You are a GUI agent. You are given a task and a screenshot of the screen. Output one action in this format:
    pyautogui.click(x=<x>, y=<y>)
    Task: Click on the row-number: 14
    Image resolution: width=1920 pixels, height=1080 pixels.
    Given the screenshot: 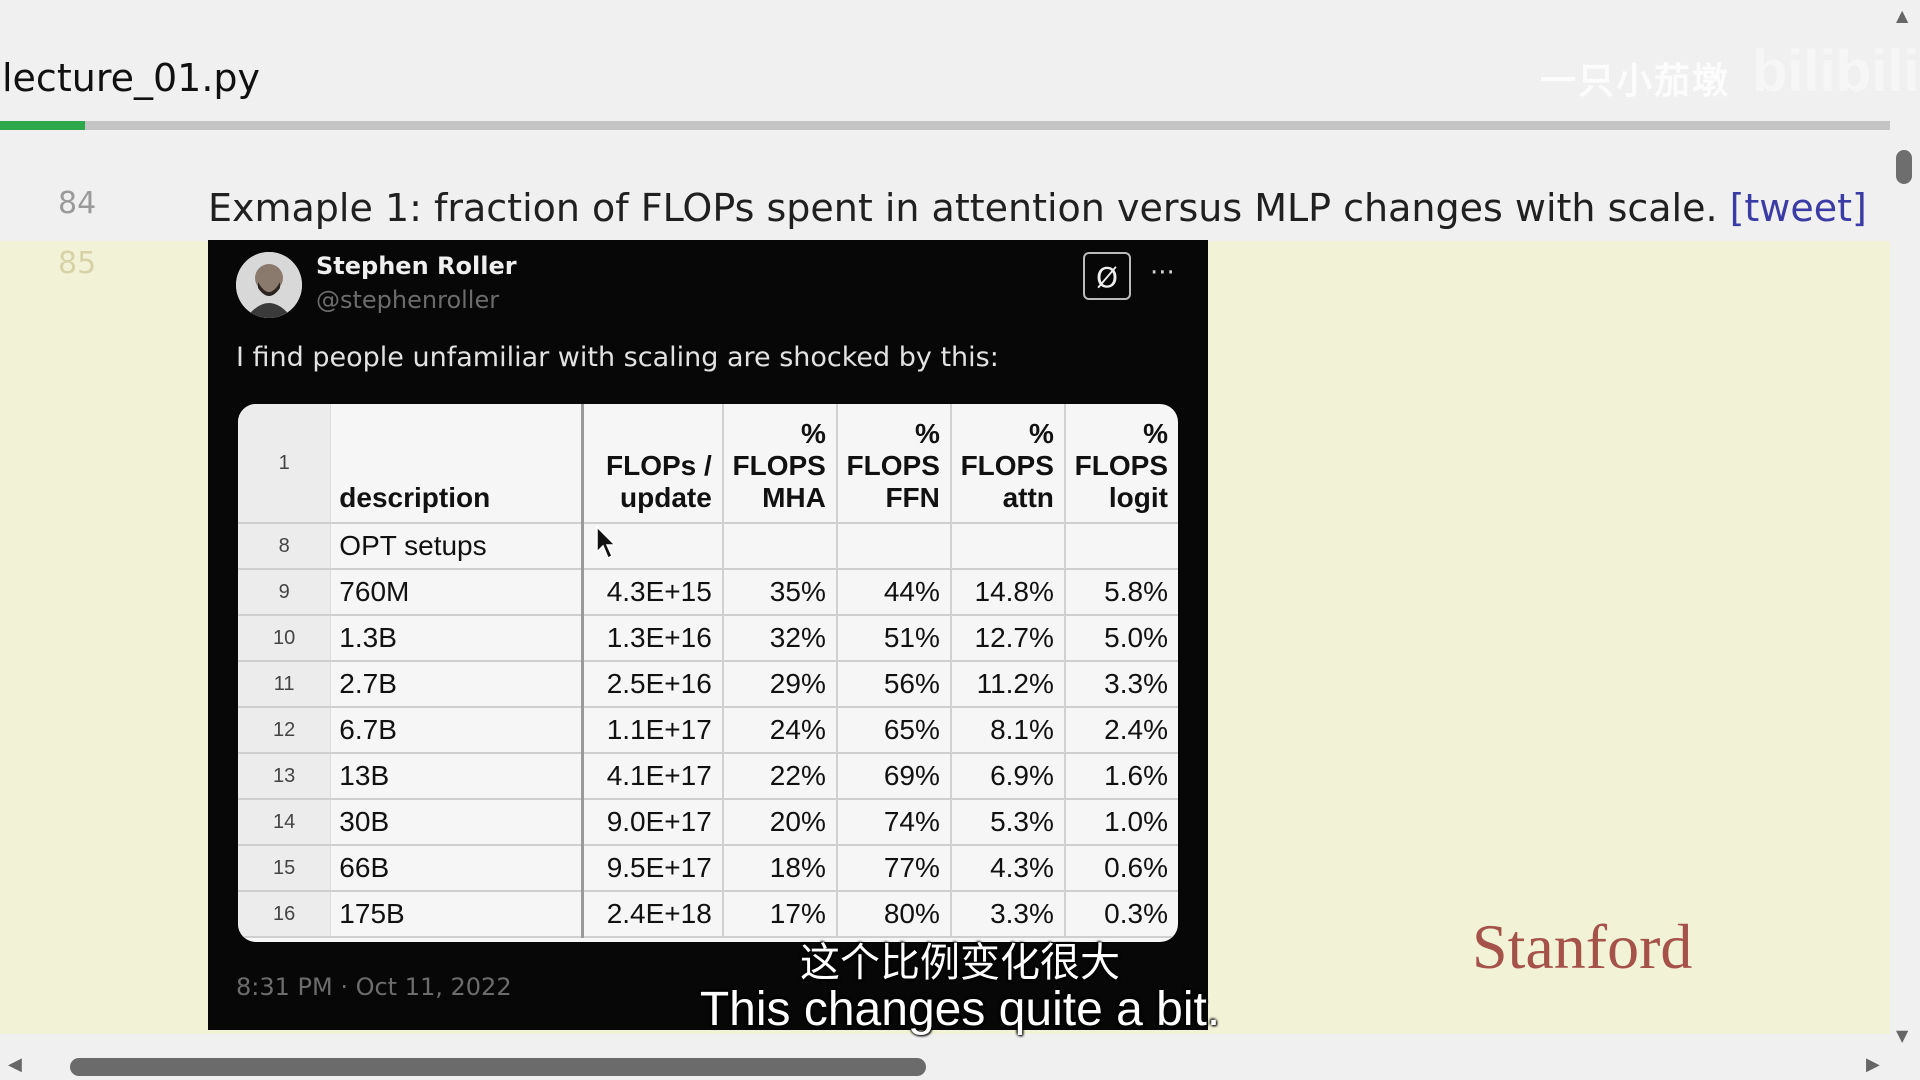 What is the action you would take?
    pyautogui.click(x=285, y=822)
    